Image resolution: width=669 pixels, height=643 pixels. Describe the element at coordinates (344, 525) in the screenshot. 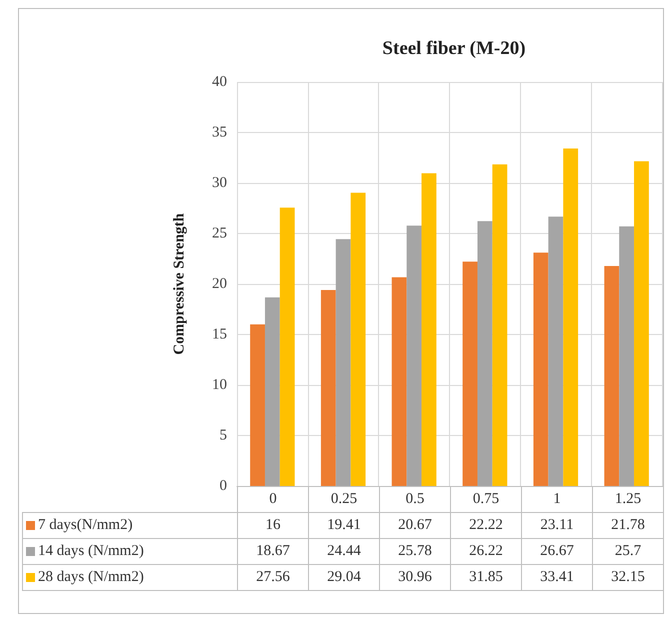

I see `data-label: 19.41` at that location.